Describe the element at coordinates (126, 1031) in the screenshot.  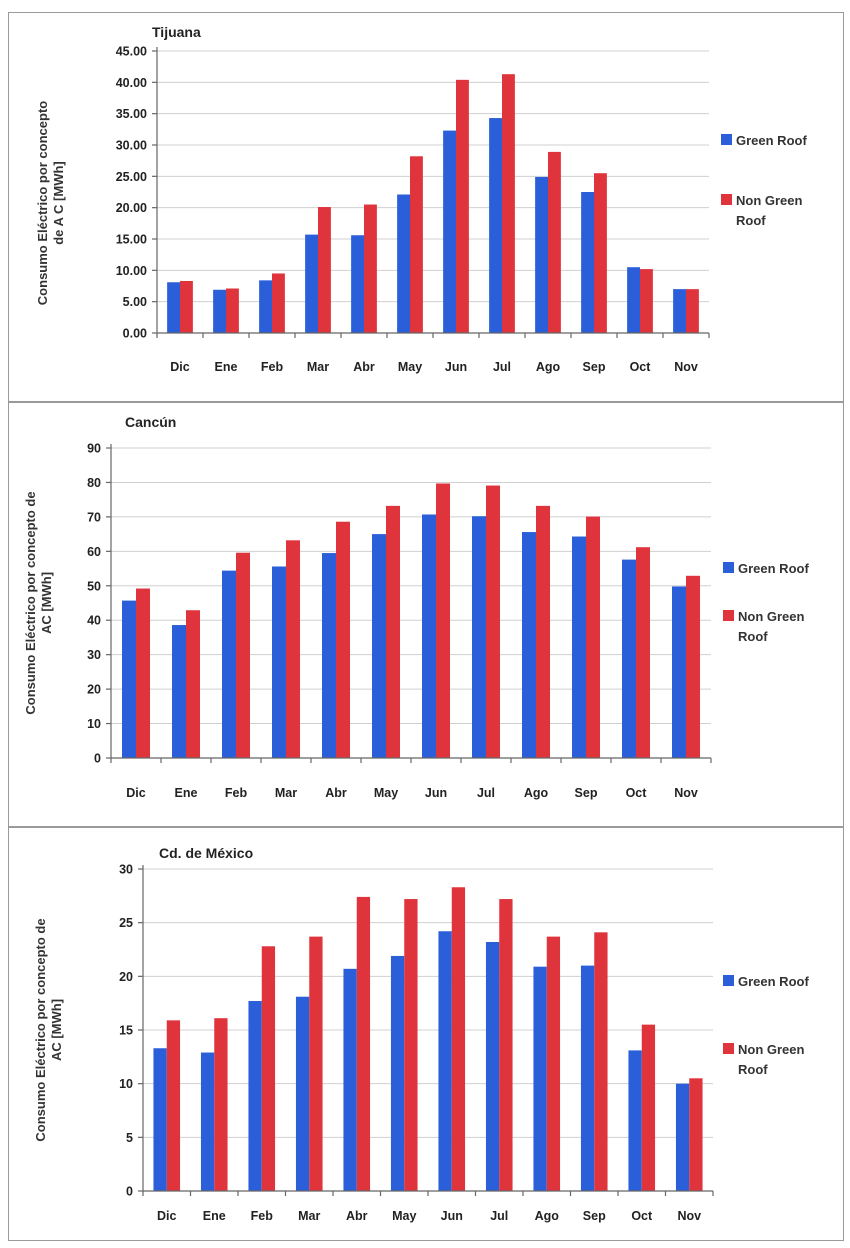
I see `y-tick-label: 15` at that location.